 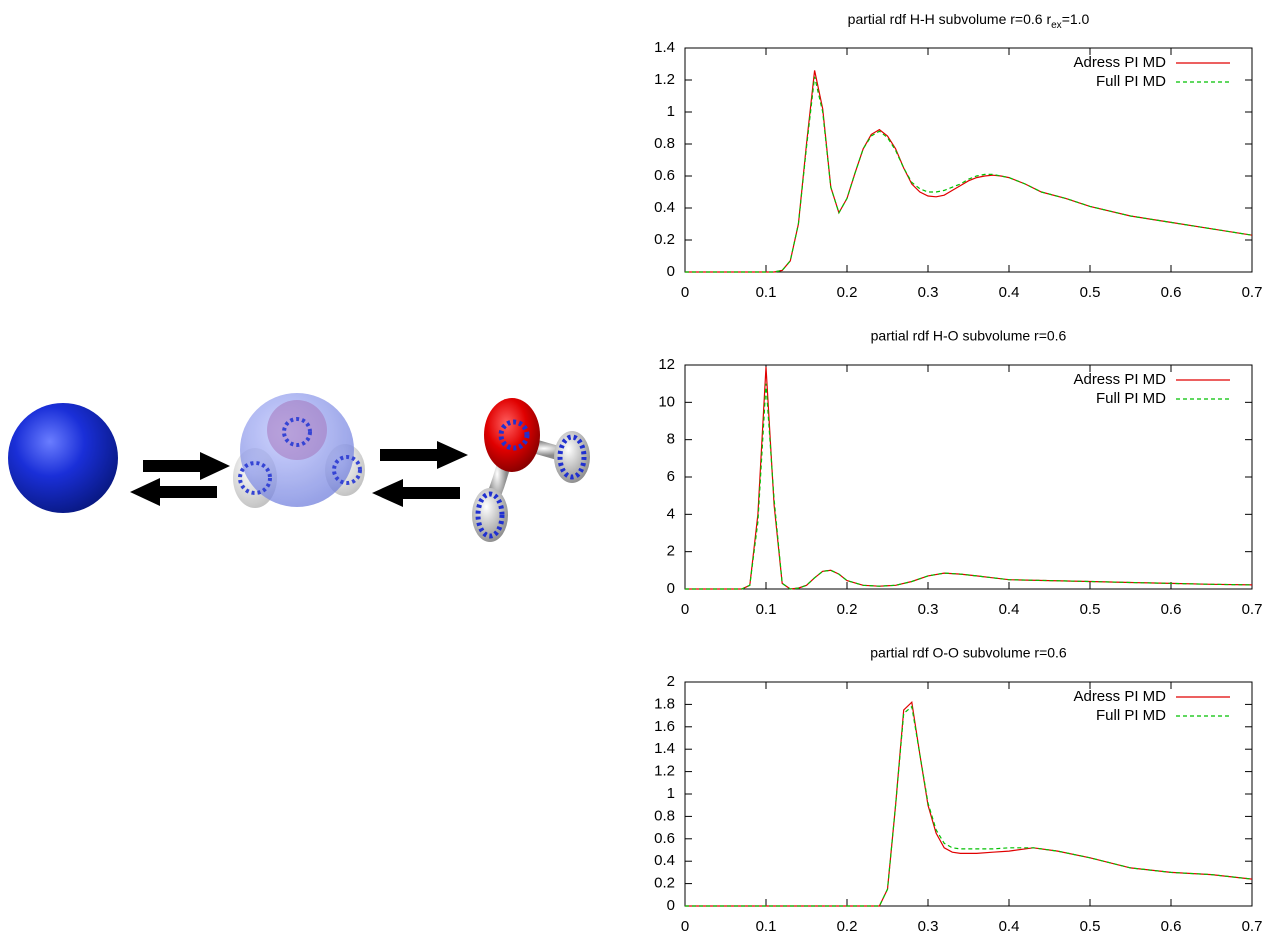 I want to click on title-part: =1.0, so click(x=1076, y=19).